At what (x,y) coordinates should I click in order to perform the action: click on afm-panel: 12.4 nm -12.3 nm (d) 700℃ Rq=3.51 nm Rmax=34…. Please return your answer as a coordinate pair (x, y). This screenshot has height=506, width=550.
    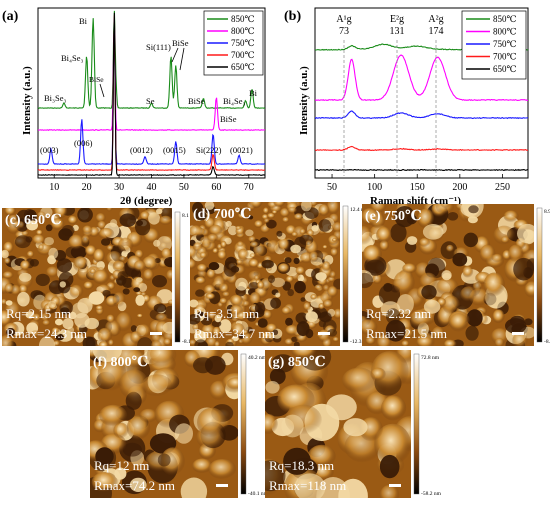
    Looking at the image, I should click on (280, 274).